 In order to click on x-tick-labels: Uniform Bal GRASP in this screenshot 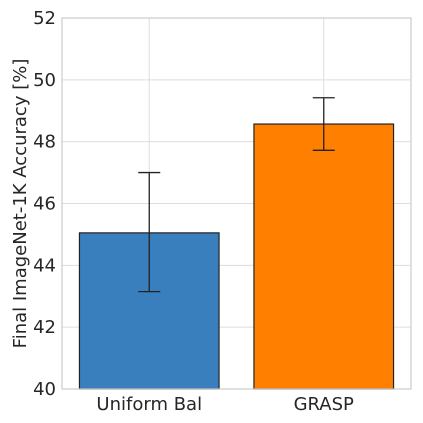, I will do `click(225, 404)`.